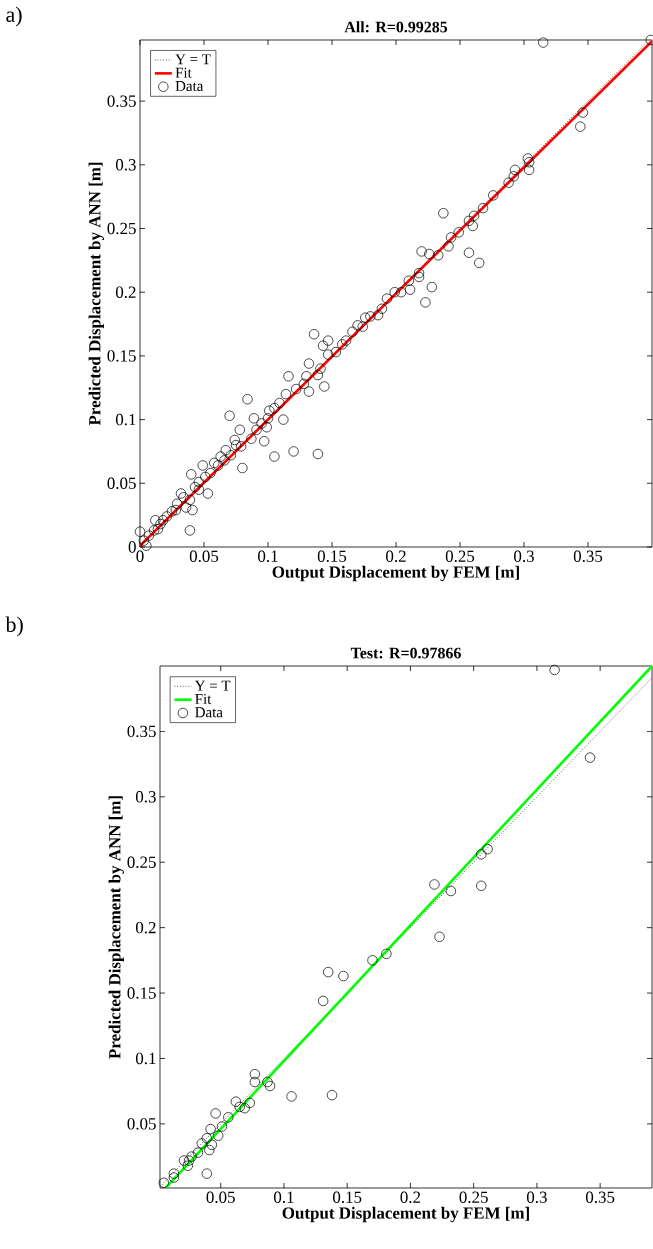  What do you see at coordinates (14, 626) in the screenshot?
I see `text: b)` at bounding box center [14, 626].